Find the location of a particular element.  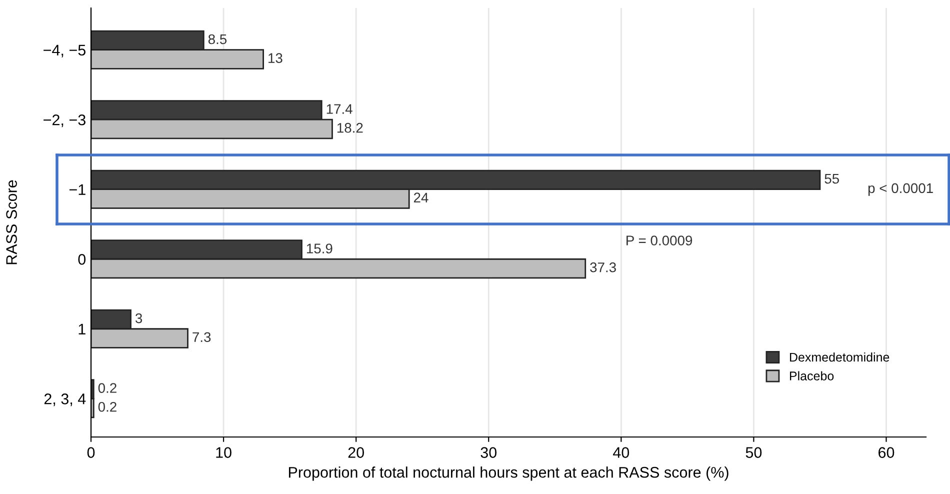

data-label: 8.5 is located at coordinates (217, 39).